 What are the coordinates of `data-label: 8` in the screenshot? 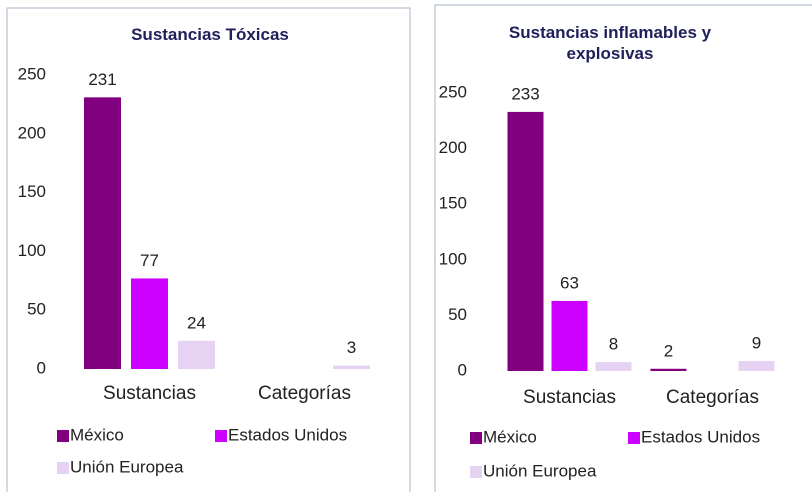 It's located at (613, 344).